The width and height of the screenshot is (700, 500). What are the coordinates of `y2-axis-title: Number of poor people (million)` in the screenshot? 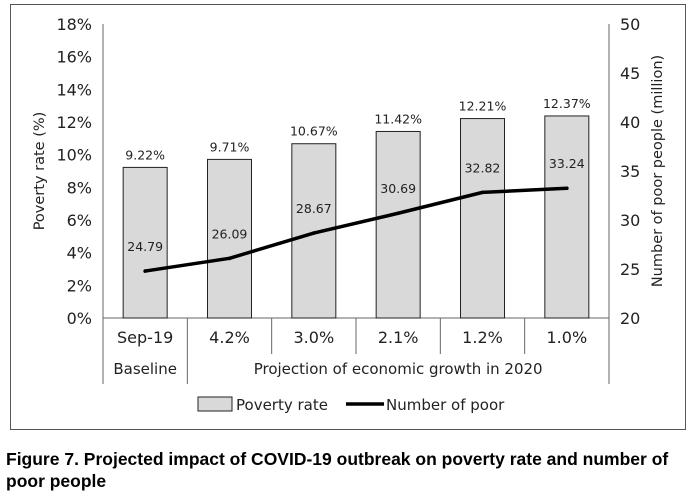 It's located at (658, 171).